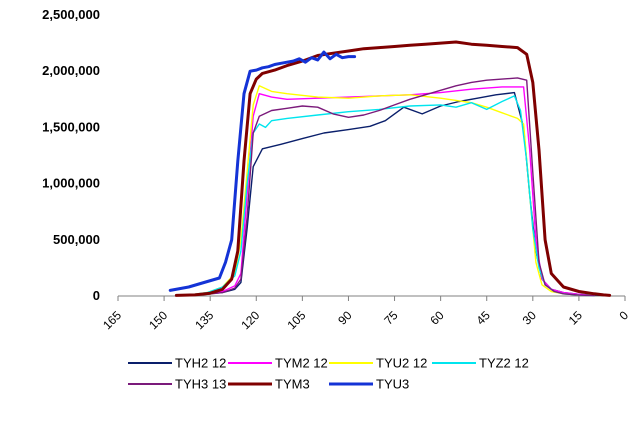 This screenshot has width=631, height=423. I want to click on legend-label: TYU3, so click(392, 384).